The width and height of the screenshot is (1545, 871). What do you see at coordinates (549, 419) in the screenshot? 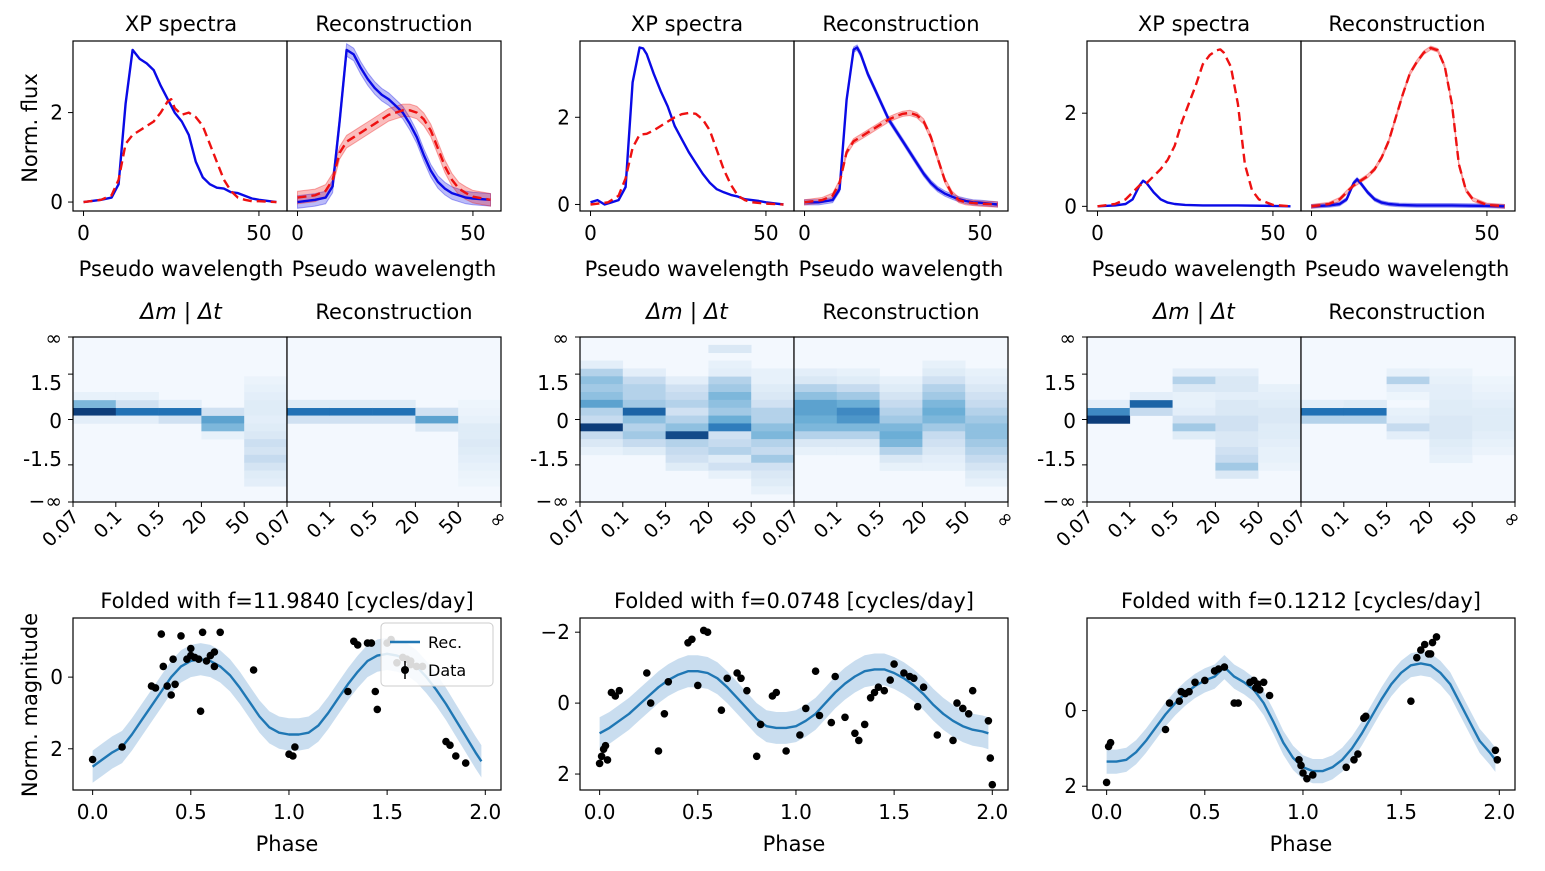
I see `dmdt-y-ticklabels-2: ∞ 1.5 0 -1.5 −∞` at bounding box center [549, 419].